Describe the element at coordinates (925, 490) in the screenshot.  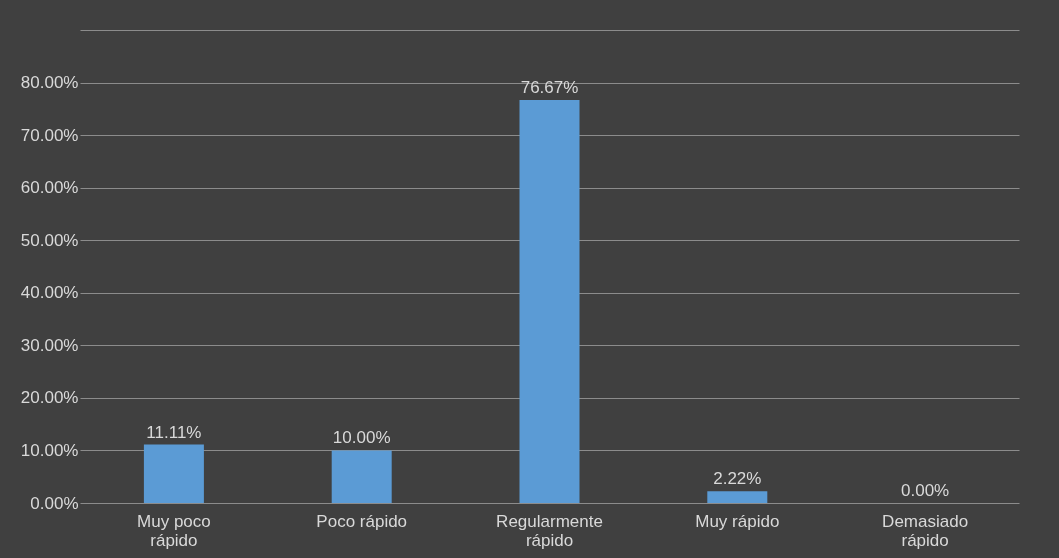
I see `data-label: 0.00%` at that location.